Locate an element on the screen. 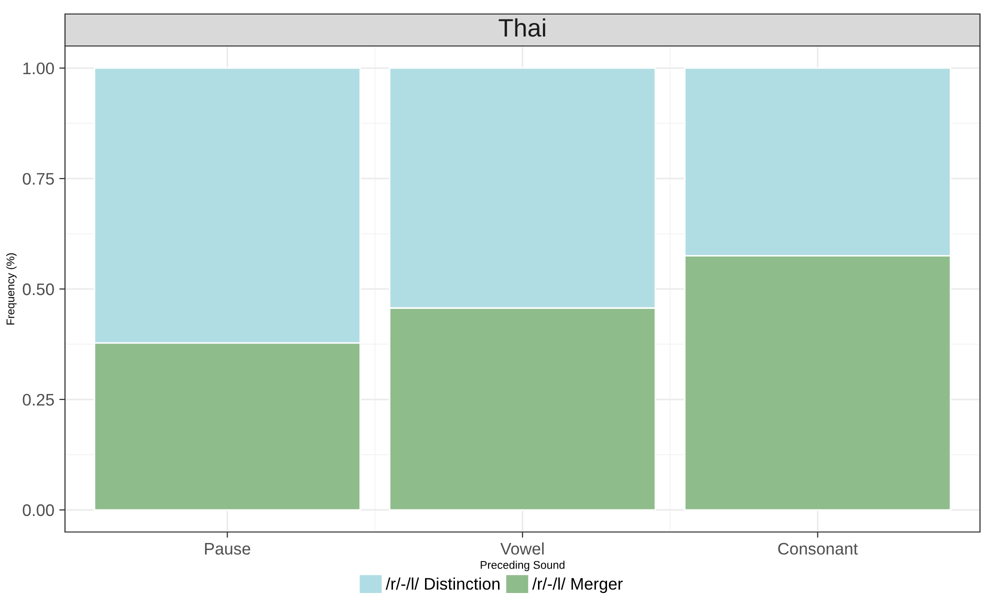 The image size is (982, 602). chart-title: Thai is located at coordinates (522, 27).